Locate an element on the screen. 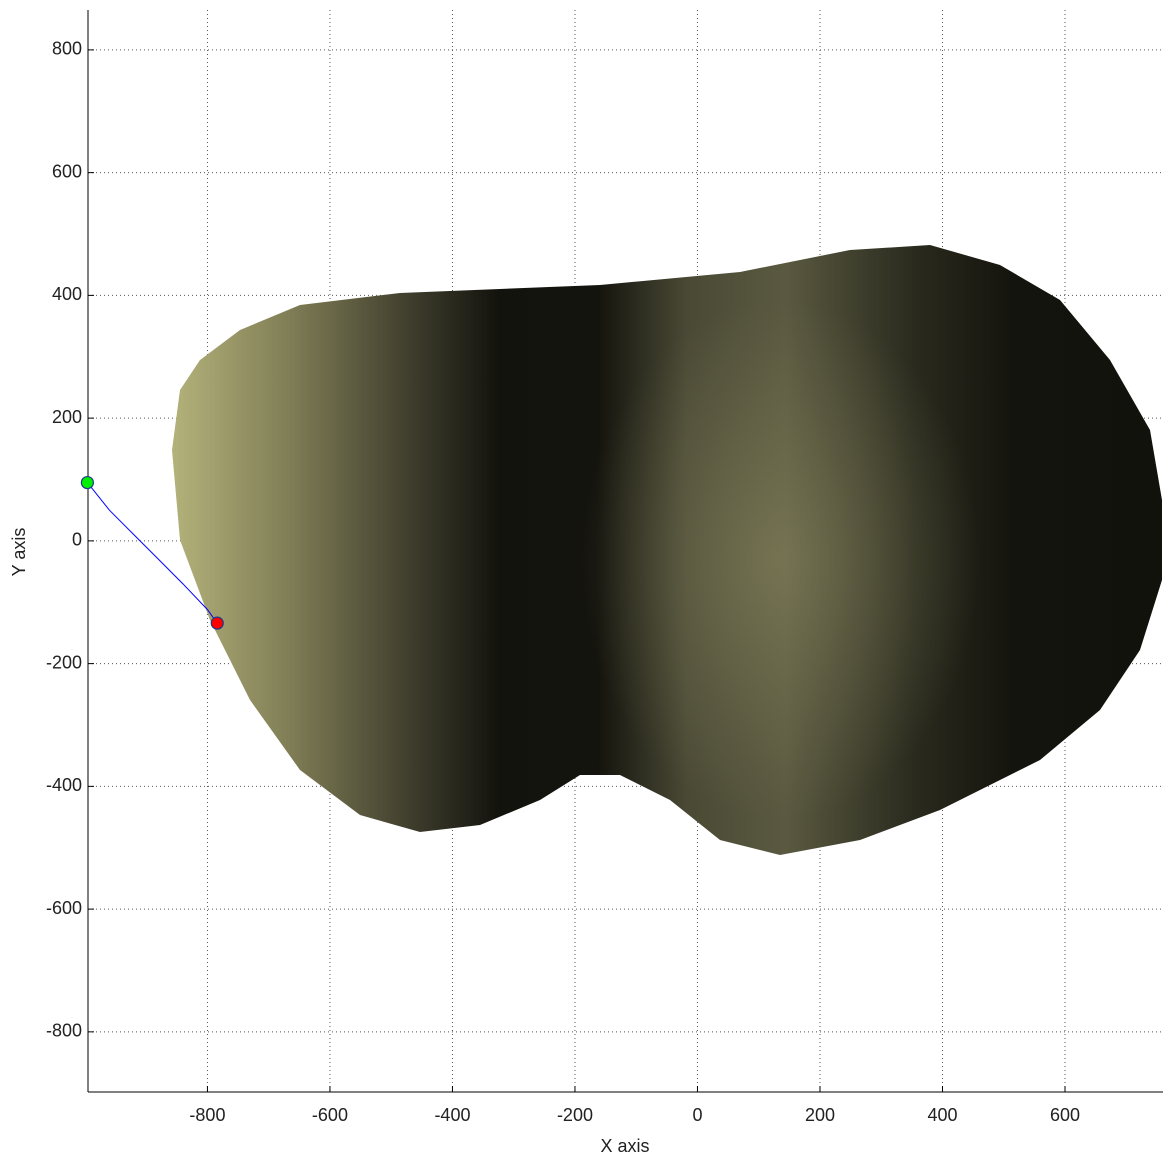 This screenshot has width=1163, height=1162. trajectory-line is located at coordinates (152, 553).